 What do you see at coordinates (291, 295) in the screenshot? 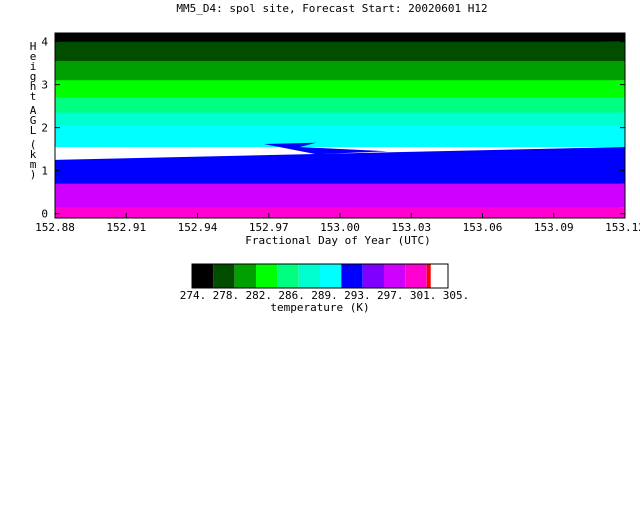
I see `colorbar-tick-label: 286.` at bounding box center [291, 295].